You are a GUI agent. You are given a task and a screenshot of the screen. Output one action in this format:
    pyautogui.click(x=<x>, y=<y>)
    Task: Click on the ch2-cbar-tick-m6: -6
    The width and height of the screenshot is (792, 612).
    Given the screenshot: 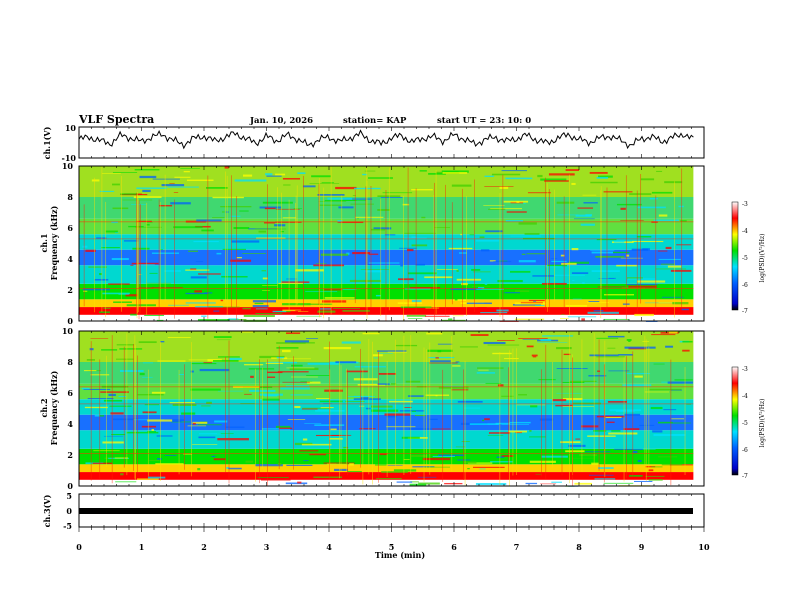 What is the action you would take?
    pyautogui.click(x=745, y=450)
    